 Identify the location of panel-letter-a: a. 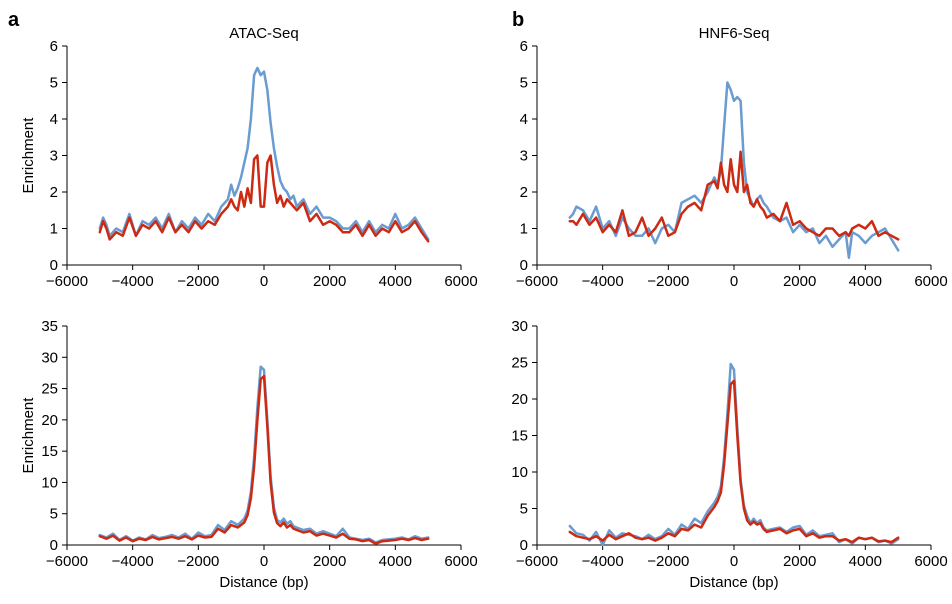
(14, 20).